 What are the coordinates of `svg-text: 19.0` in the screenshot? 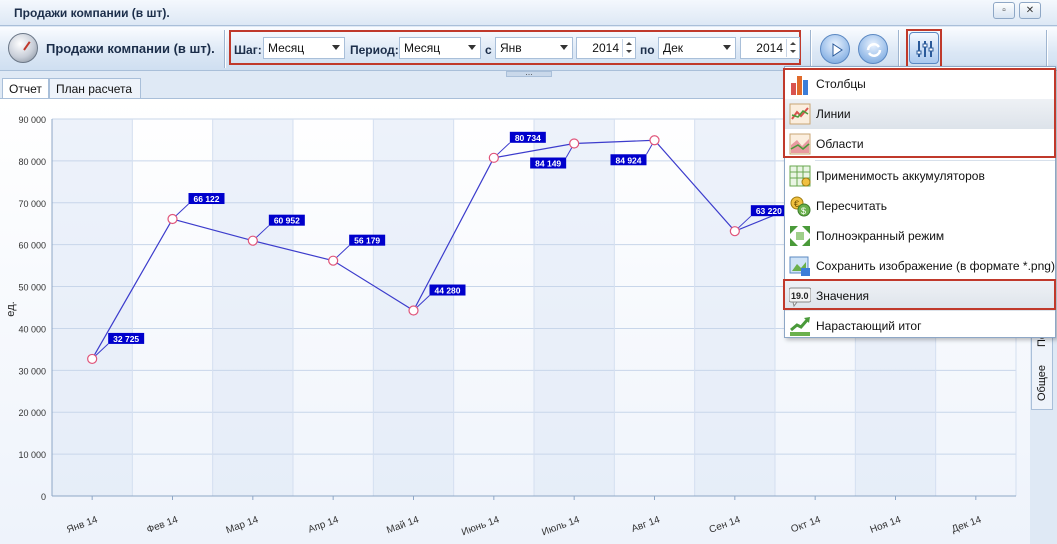 It's located at (800, 296).